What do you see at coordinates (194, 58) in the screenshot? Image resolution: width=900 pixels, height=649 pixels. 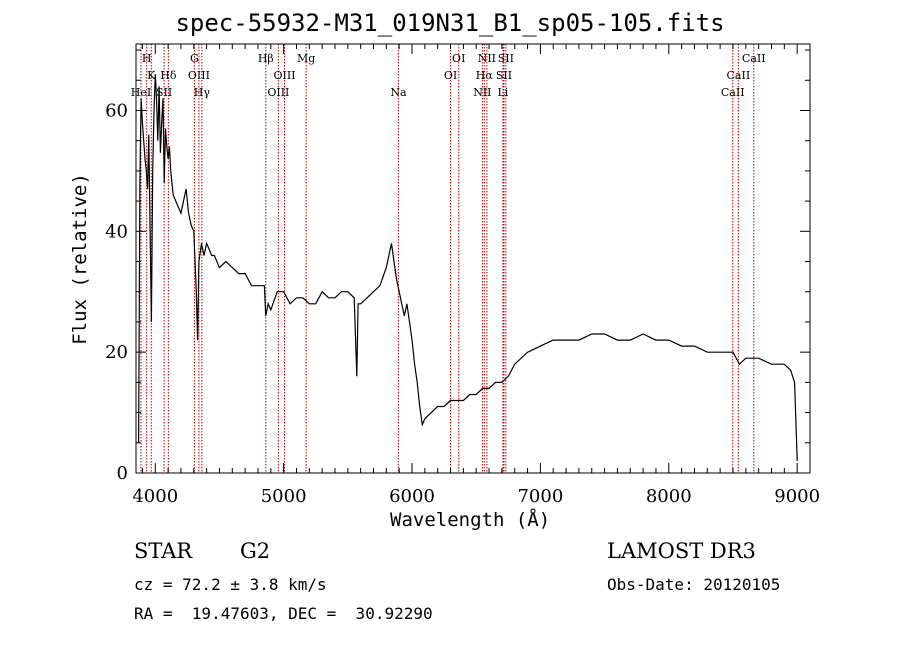 I see `marker-label-5: G` at bounding box center [194, 58].